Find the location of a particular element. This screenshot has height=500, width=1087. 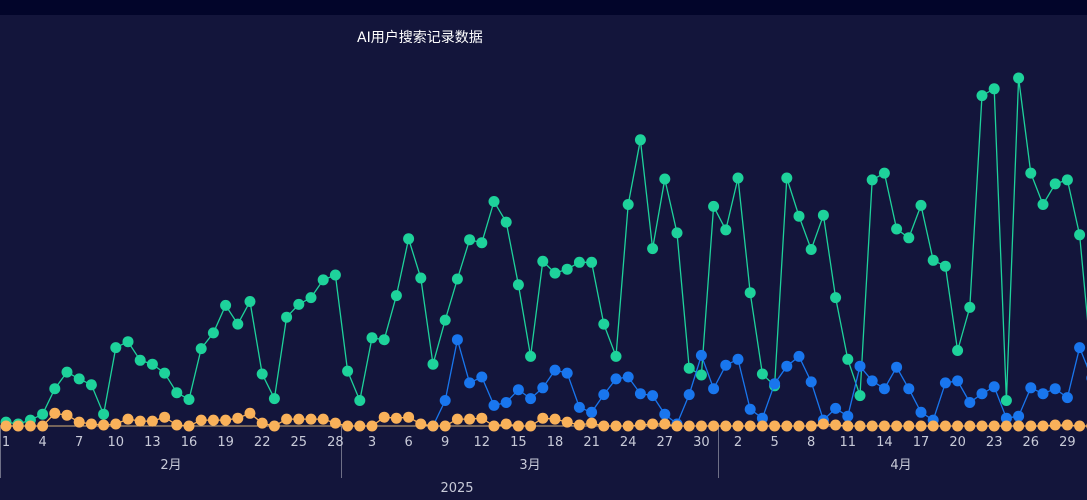

x-tick-label: 16 is located at coordinates (189, 442).